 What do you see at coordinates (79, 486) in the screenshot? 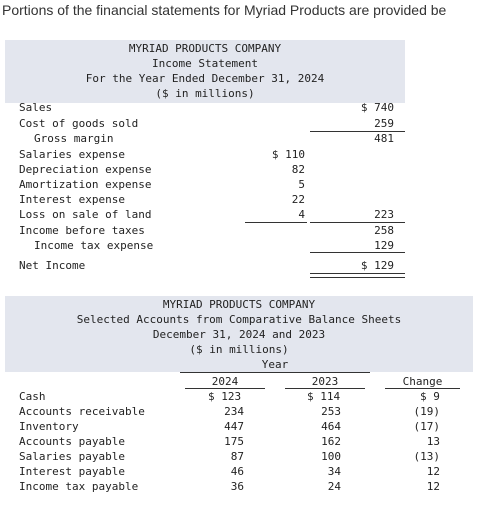
I see `balance-row-label: Income tax payable` at bounding box center [79, 486].